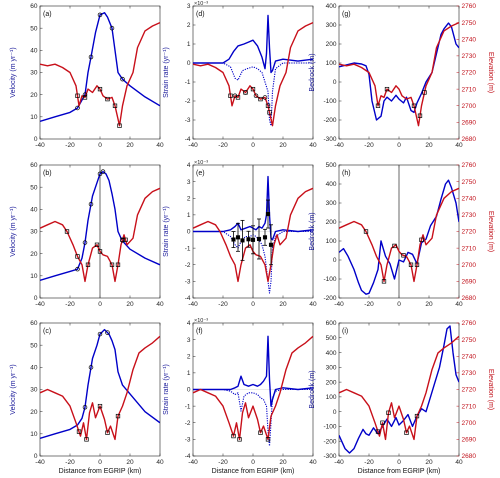 This screenshot has width=500, height=478. I want to click on y-tick-label-b: 40, so click(34, 210).